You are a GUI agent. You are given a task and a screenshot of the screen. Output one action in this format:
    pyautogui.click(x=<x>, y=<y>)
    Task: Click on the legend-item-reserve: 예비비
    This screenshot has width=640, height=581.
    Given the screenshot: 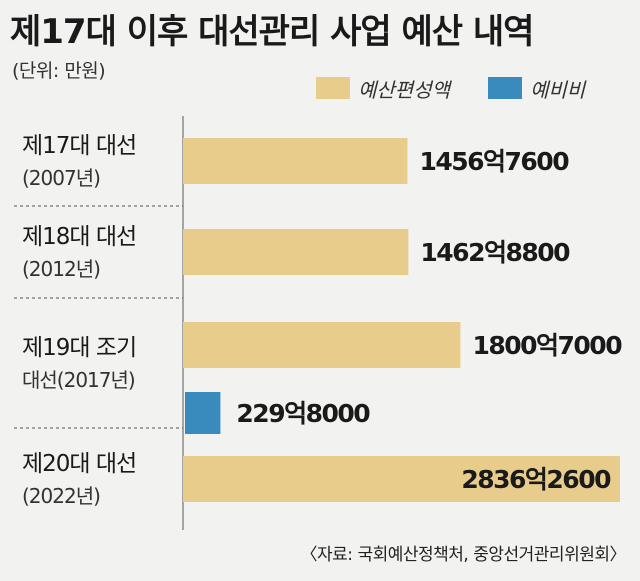 What is the action you would take?
    pyautogui.click(x=536, y=88)
    